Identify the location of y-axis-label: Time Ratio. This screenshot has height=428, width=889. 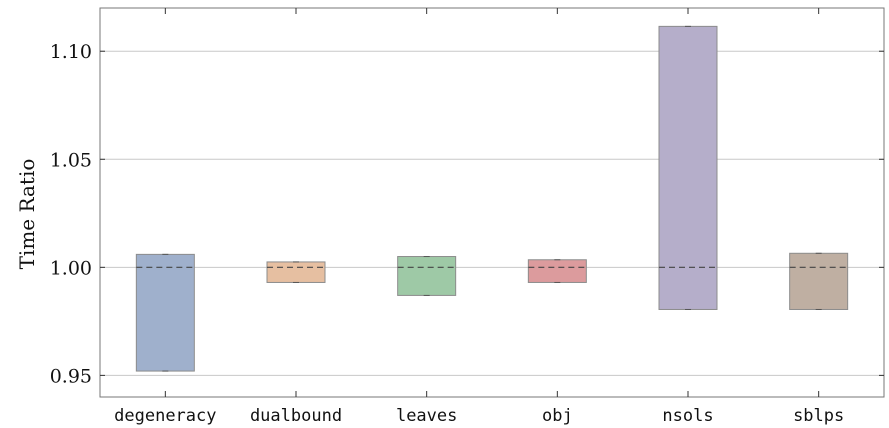
(27, 214).